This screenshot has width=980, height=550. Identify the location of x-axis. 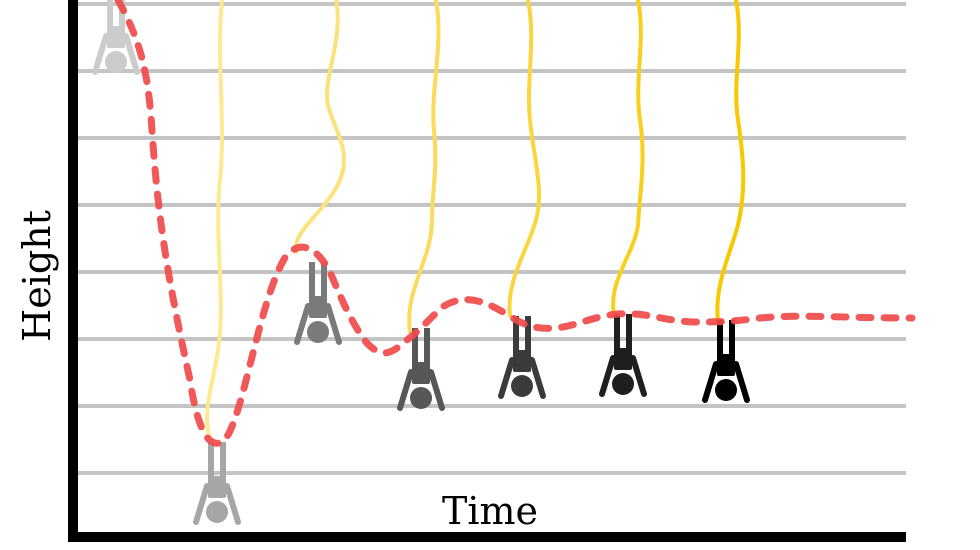
(487, 537).